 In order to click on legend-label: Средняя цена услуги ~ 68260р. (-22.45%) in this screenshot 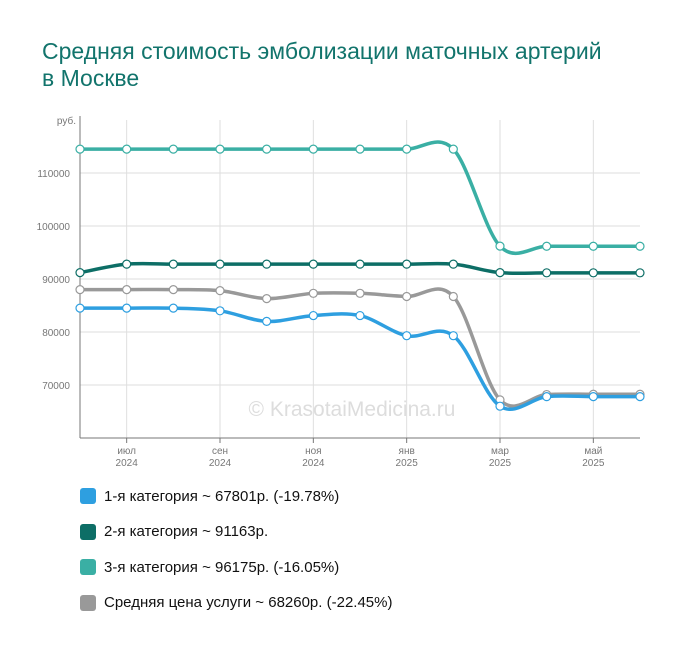, I will do `click(248, 602)`.